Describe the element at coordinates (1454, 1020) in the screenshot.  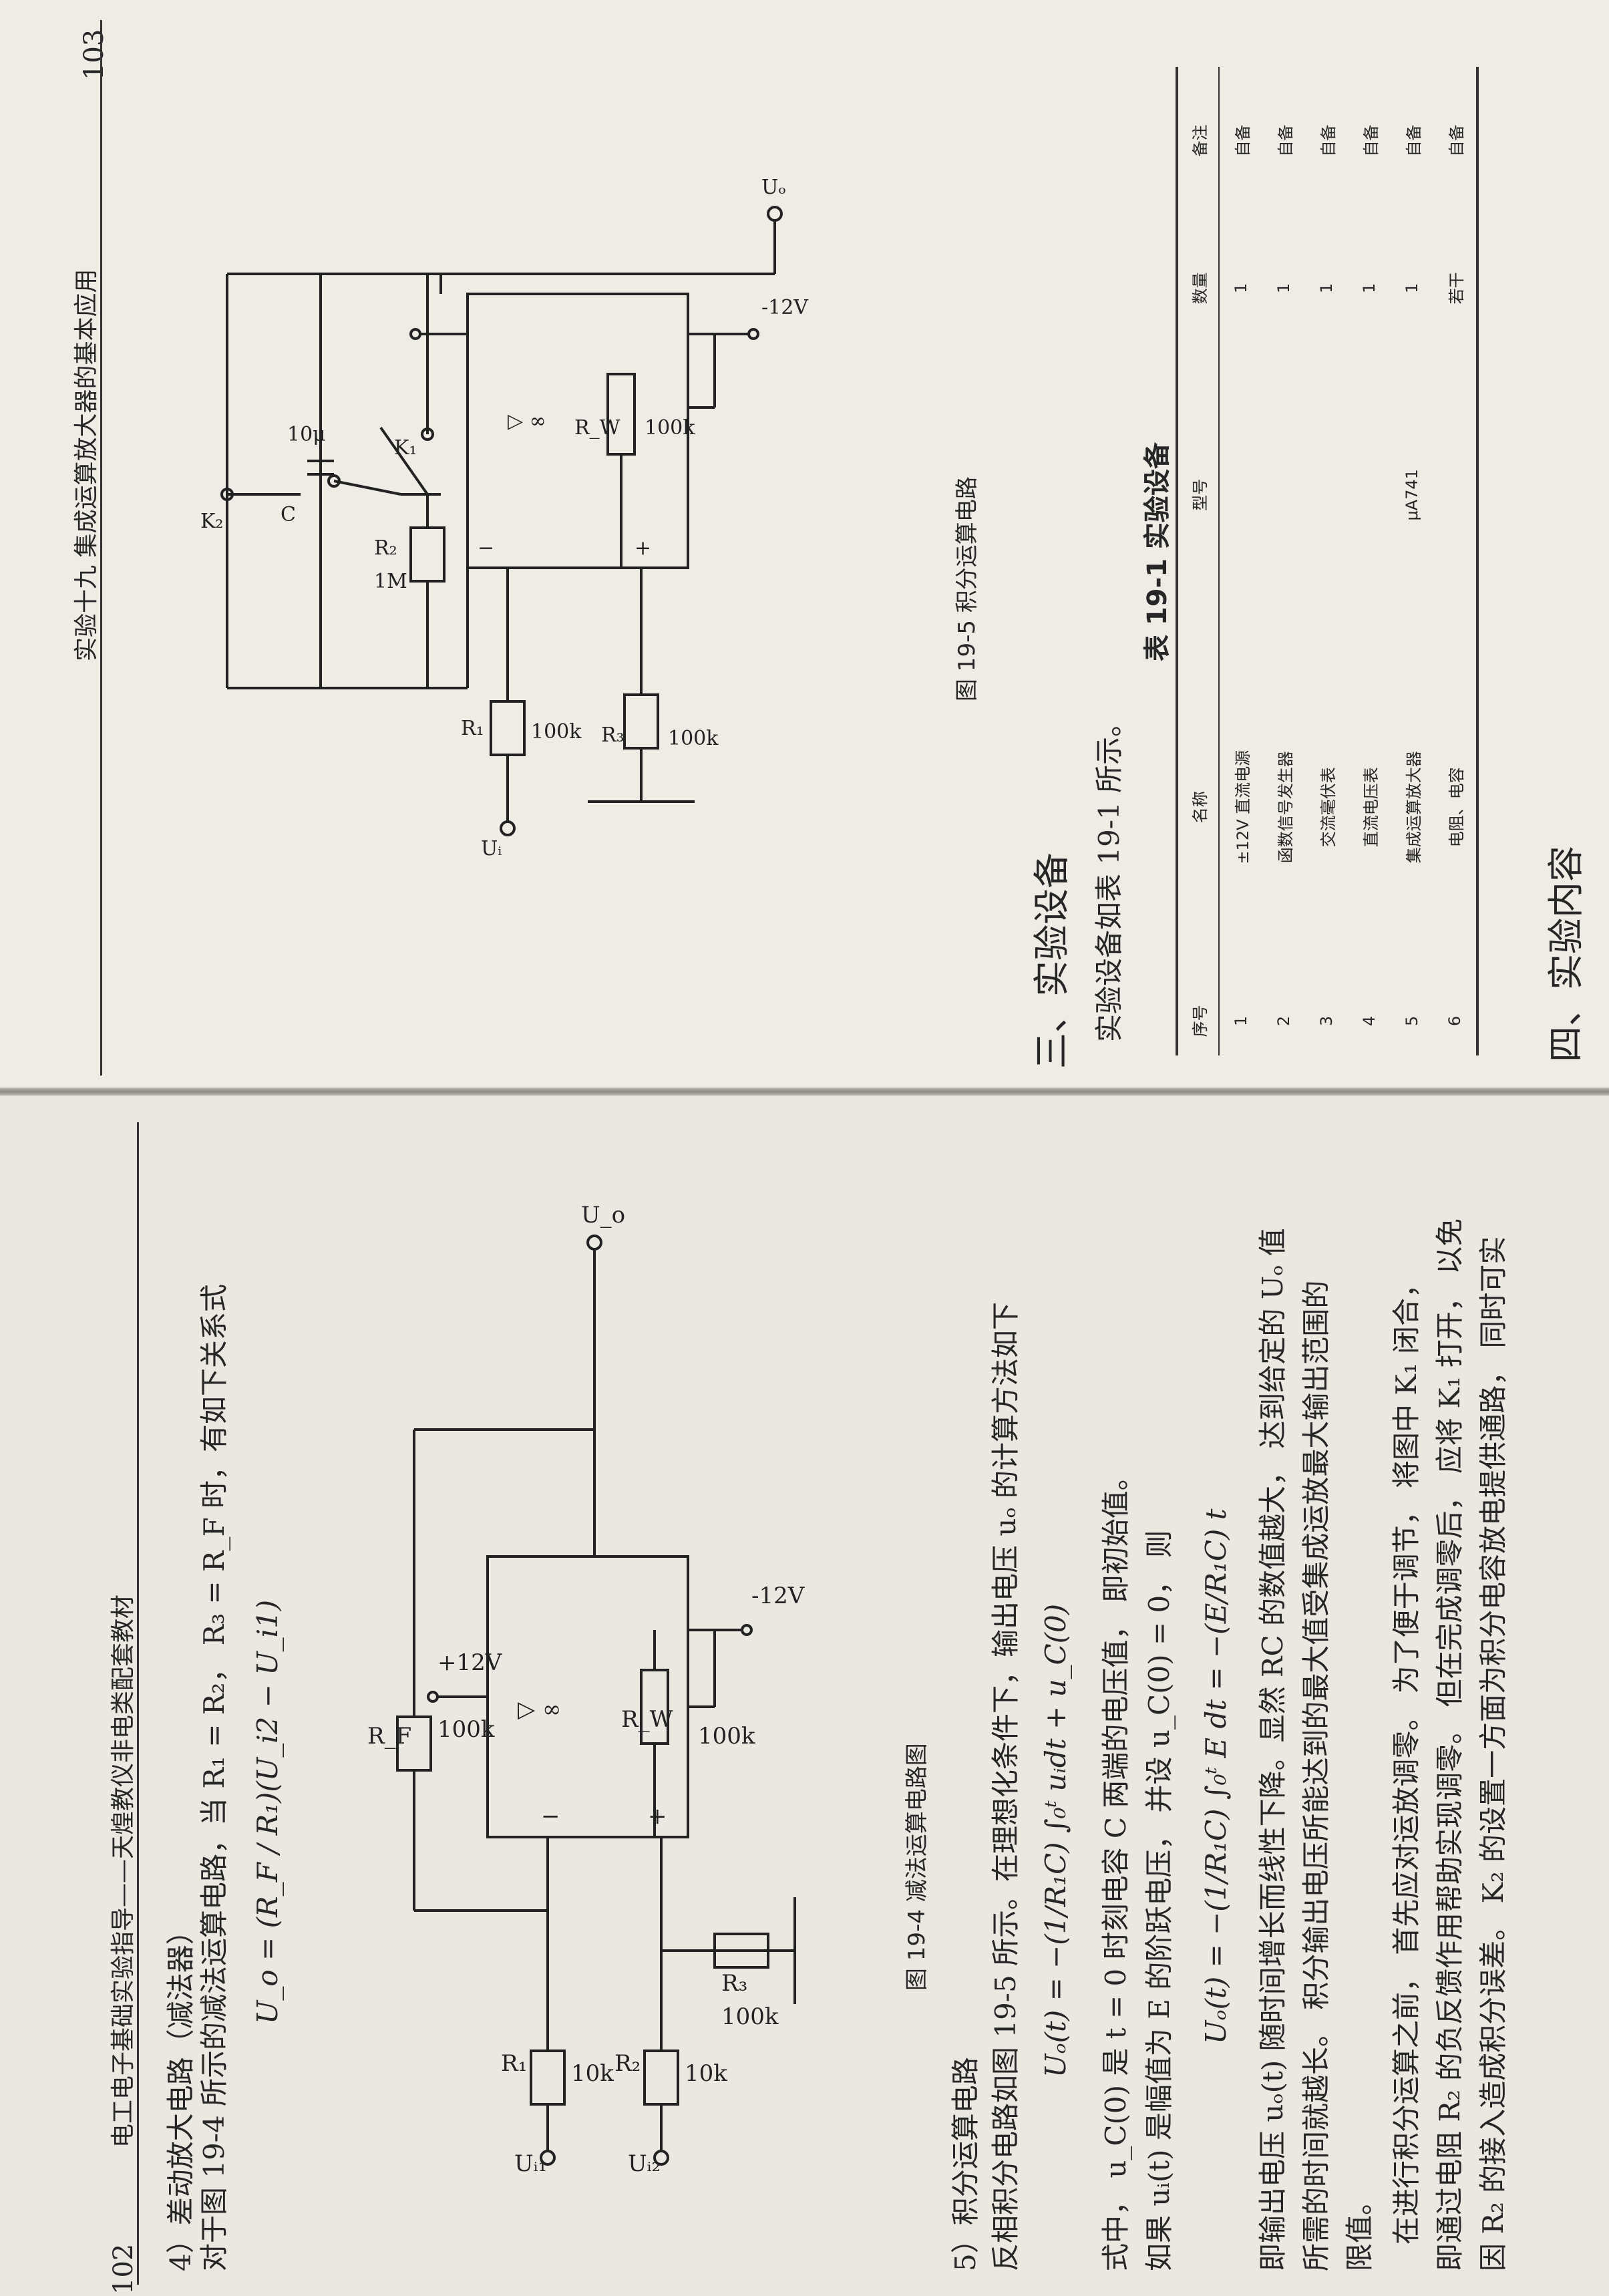
I see `table-cell: 6` at that location.